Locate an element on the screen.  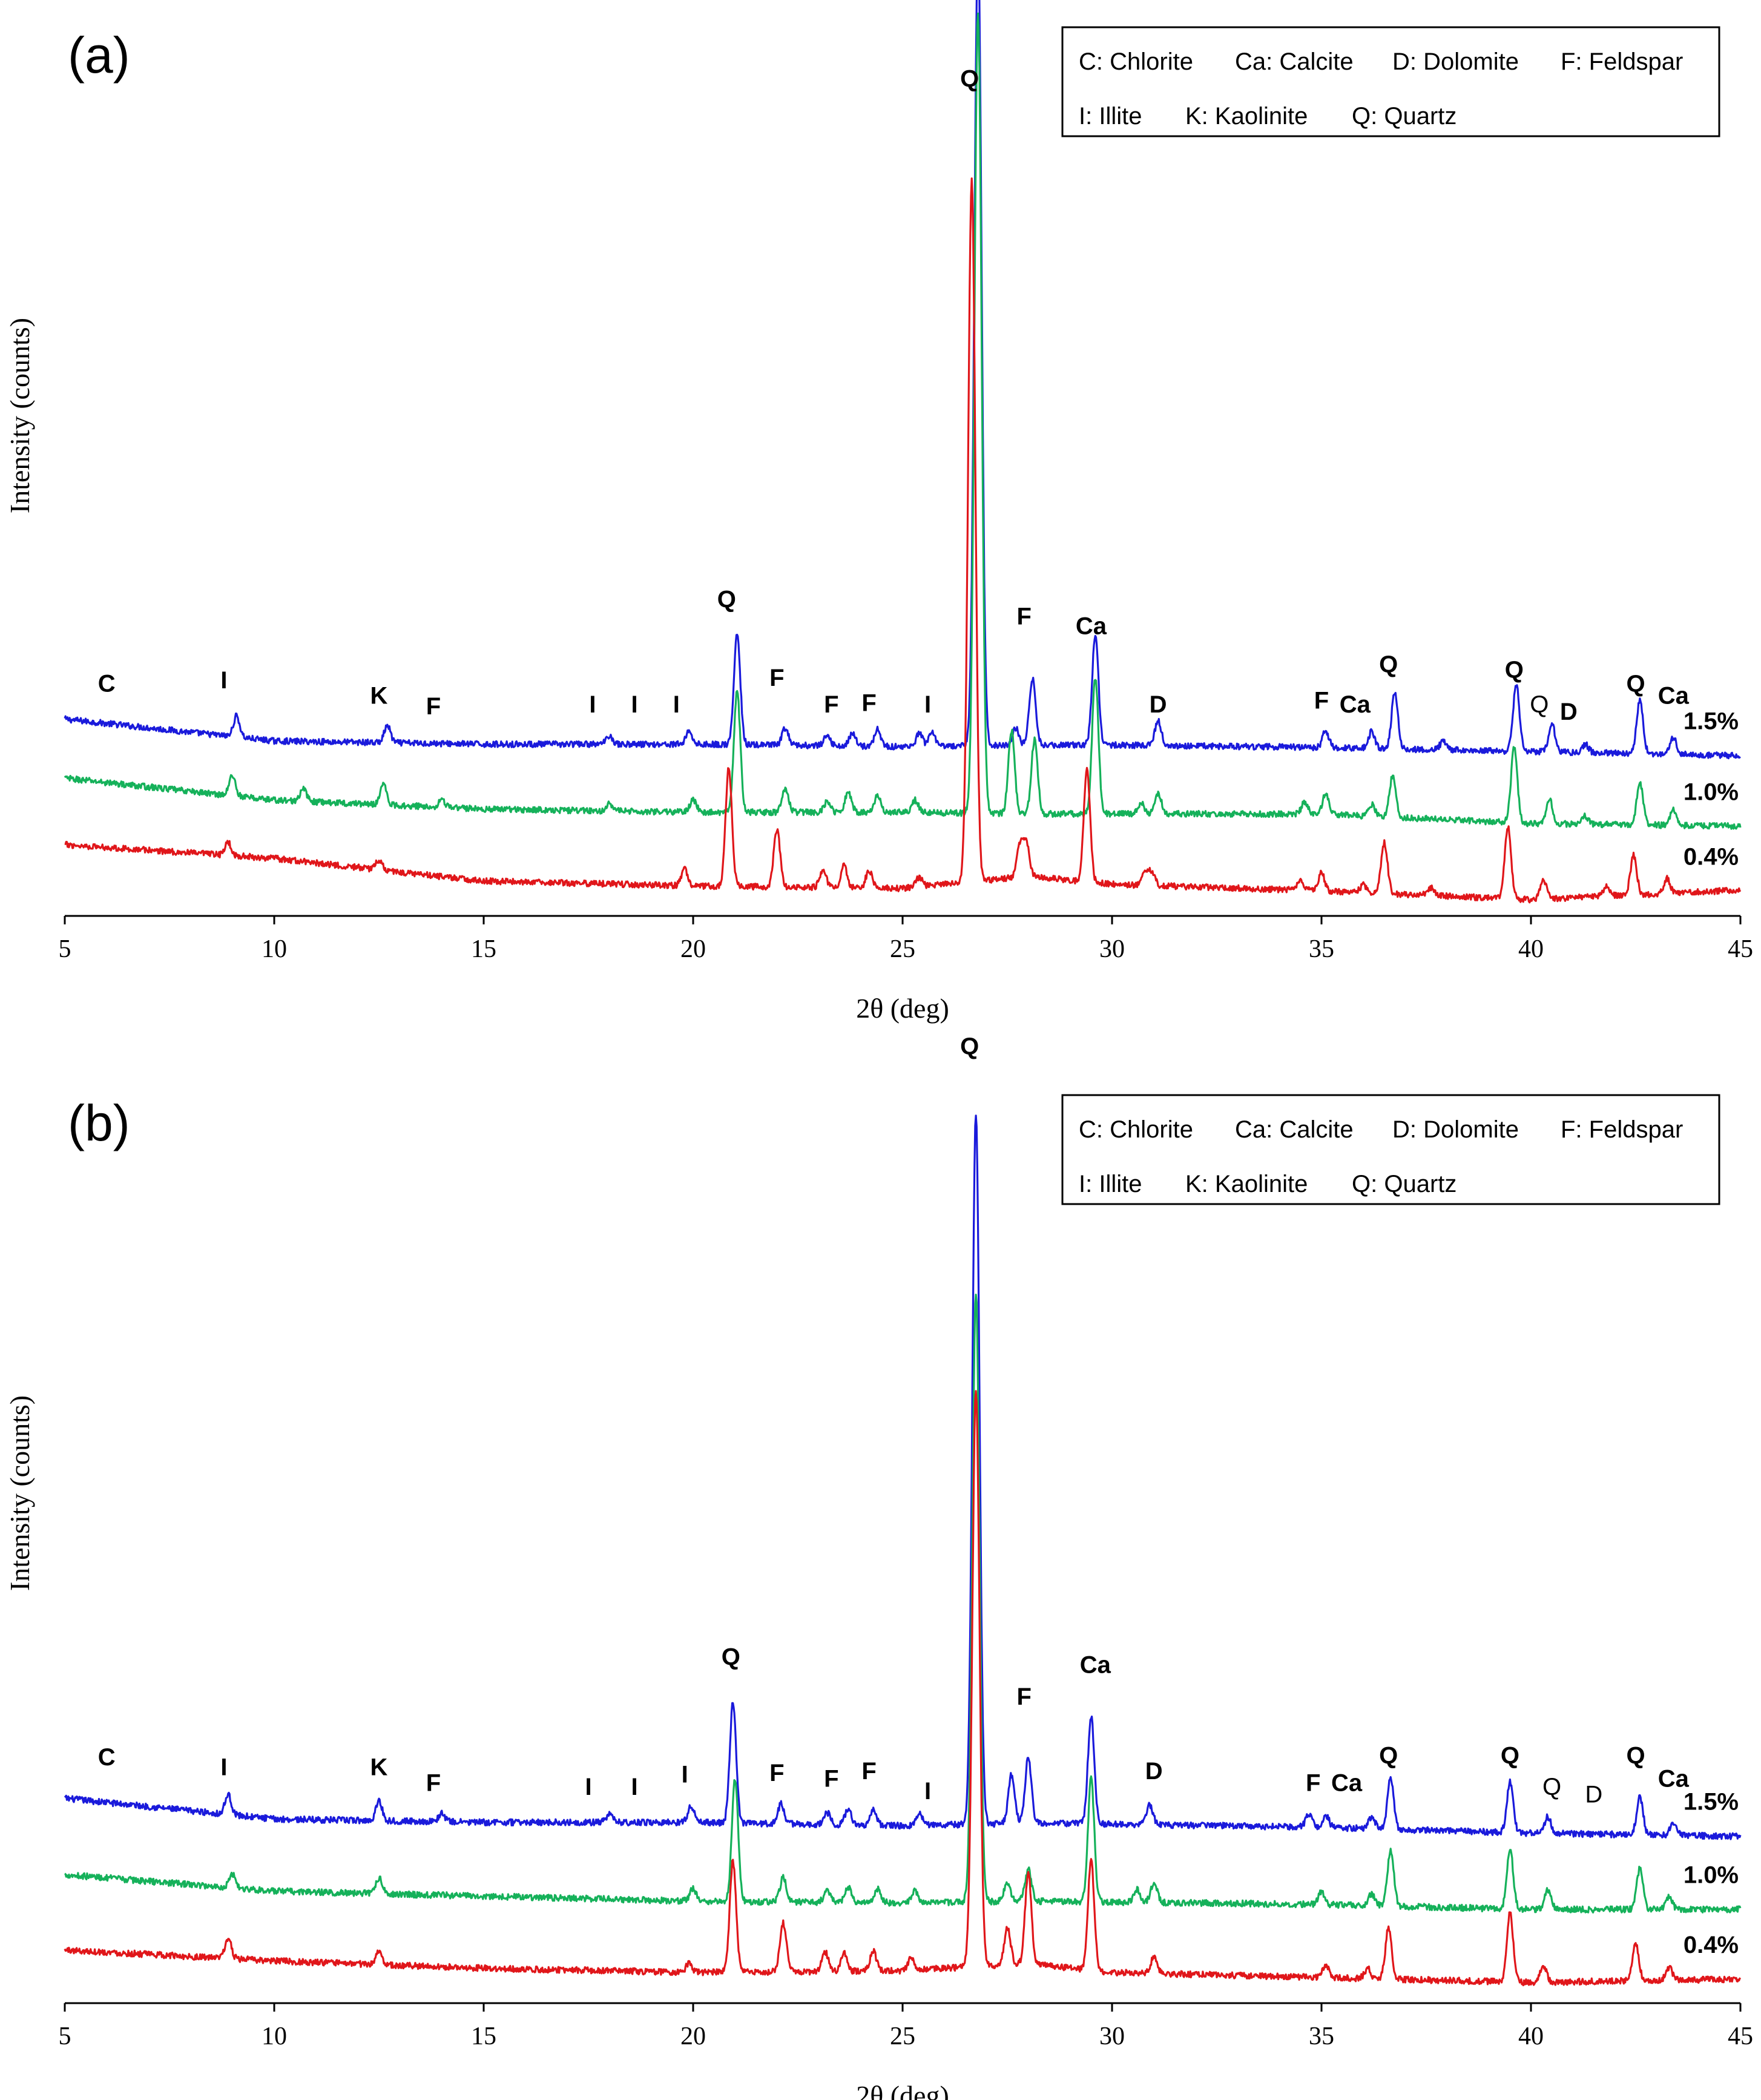
x-tick-label: 40 is located at coordinates (1531, 2036).